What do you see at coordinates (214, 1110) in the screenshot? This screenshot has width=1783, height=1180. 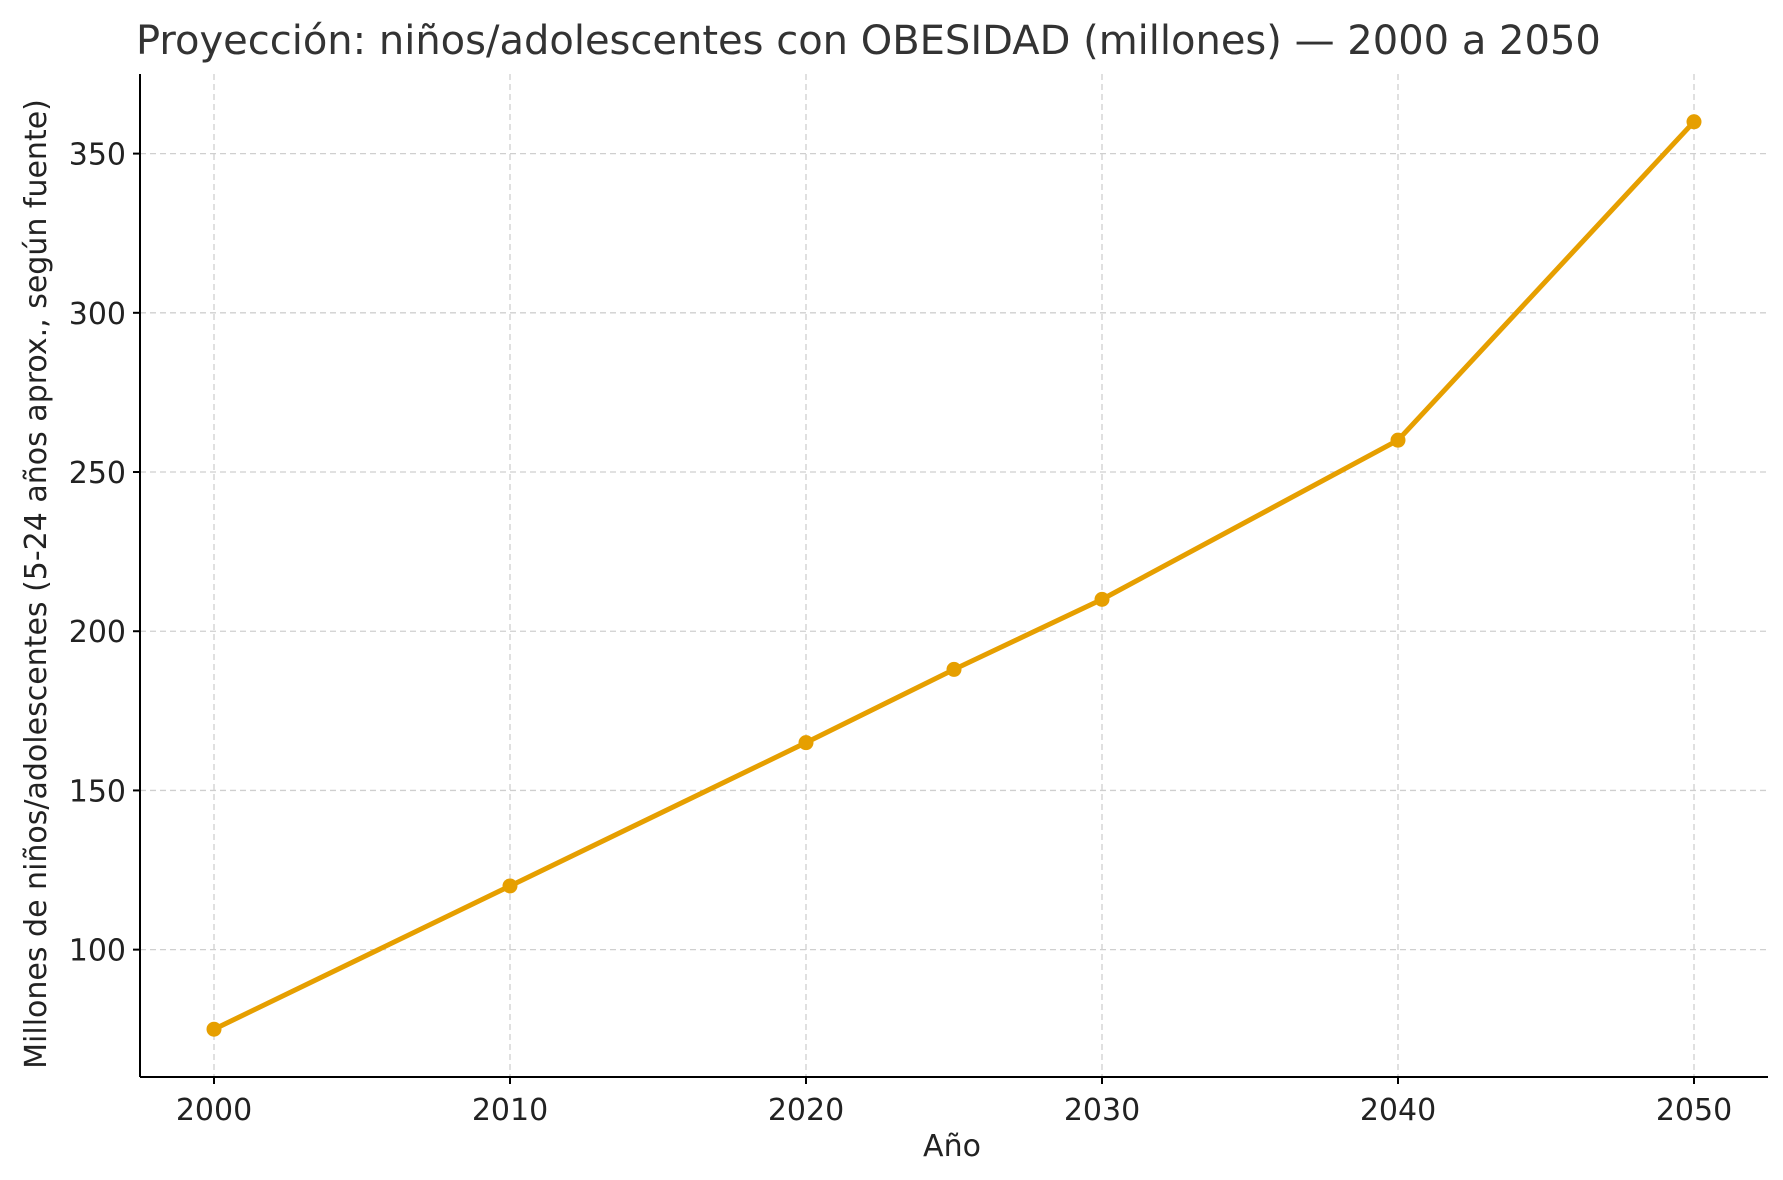 I see `x-tick-label: 2000` at bounding box center [214, 1110].